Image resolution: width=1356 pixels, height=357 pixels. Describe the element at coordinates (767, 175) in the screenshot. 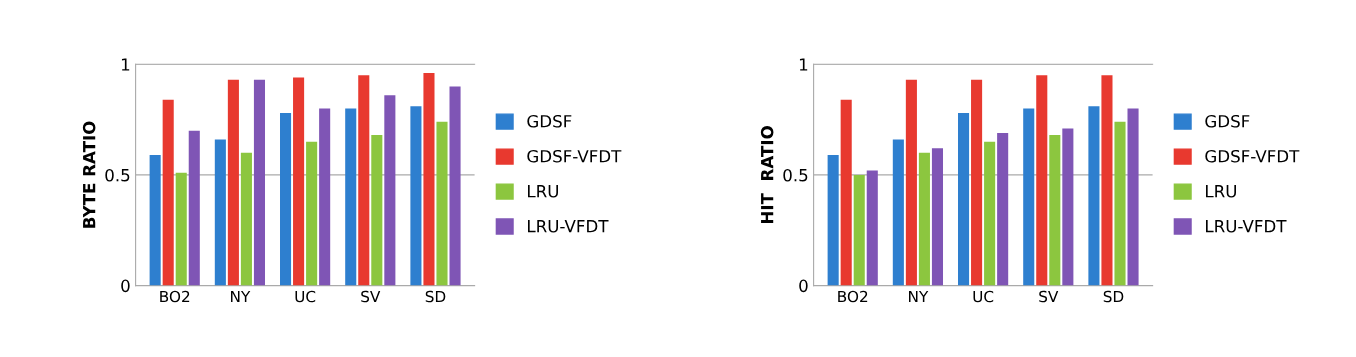

I see `y-axis-title: HIT RATIO` at that location.